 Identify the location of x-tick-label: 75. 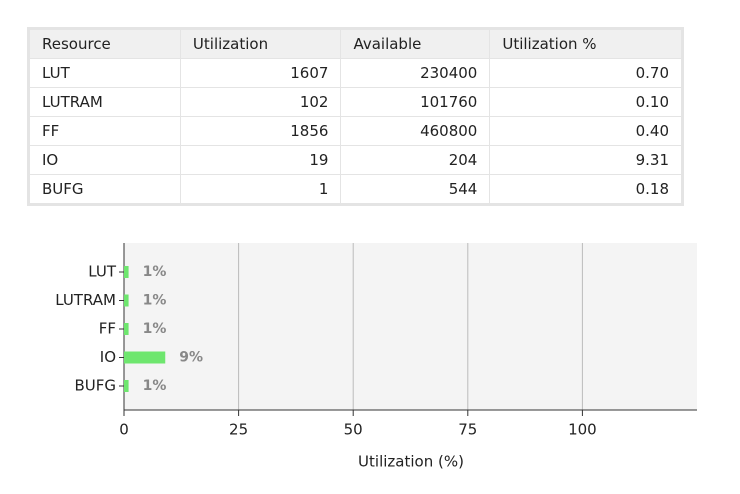
(467, 430).